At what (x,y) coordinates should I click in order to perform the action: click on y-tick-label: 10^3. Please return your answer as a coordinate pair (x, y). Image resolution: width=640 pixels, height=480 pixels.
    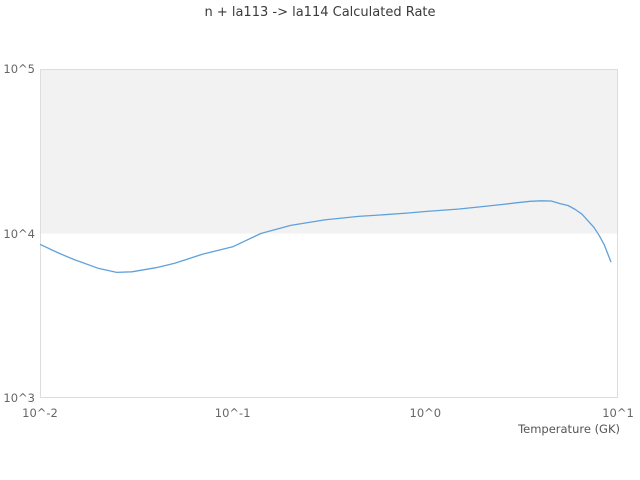
    Looking at the image, I should click on (19, 398).